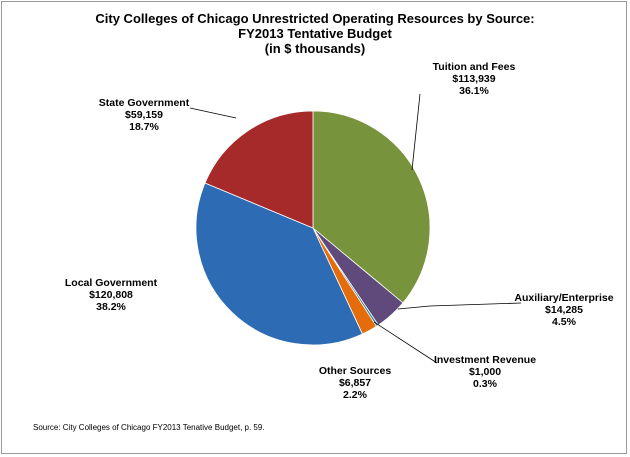 The height and width of the screenshot is (457, 630). I want to click on slice-label-percent: 36.1%, so click(474, 91).